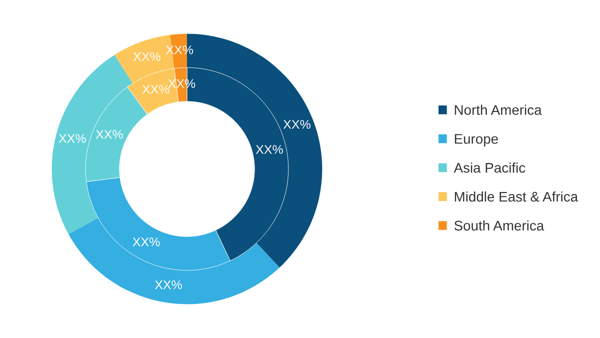 Image resolution: width=600 pixels, height=338 pixels. I want to click on legend-label: South America, so click(499, 225).